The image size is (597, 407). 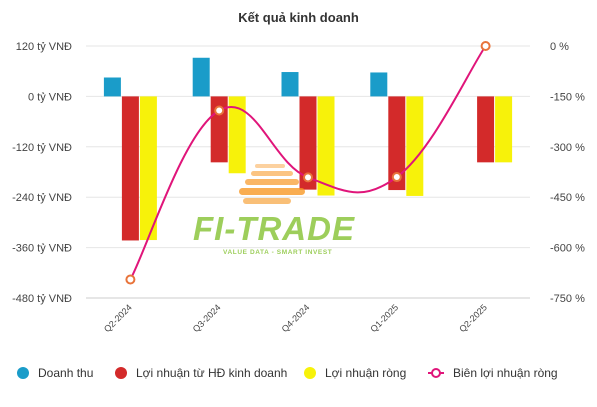 What do you see at coordinates (50, 97) in the screenshot?
I see `left-axis-tick-label: 0 tỷ VNĐ` at bounding box center [50, 97].